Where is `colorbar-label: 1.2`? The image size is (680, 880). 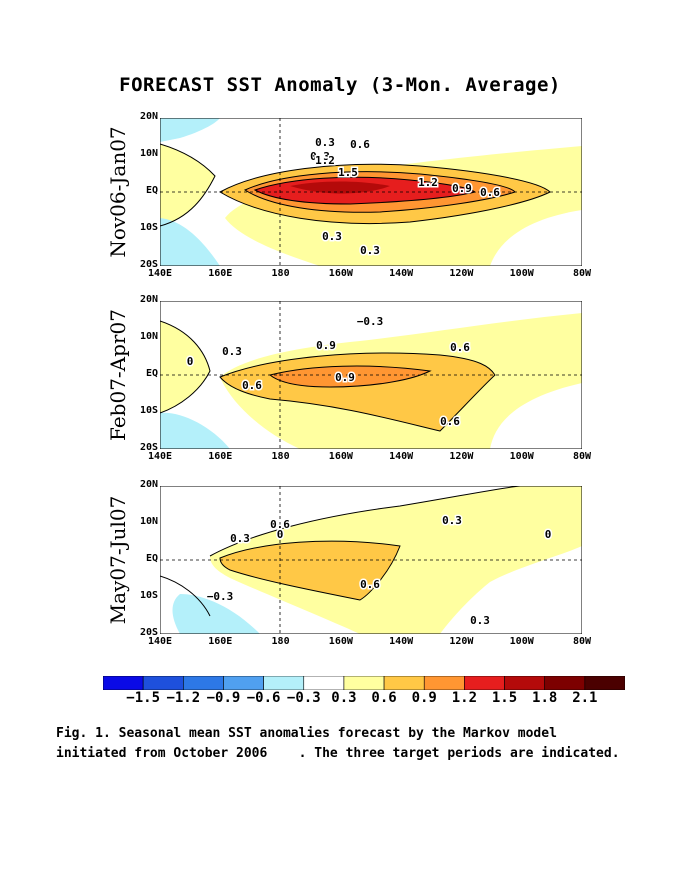
colorbar-label: 1.2 is located at coordinates (464, 698).